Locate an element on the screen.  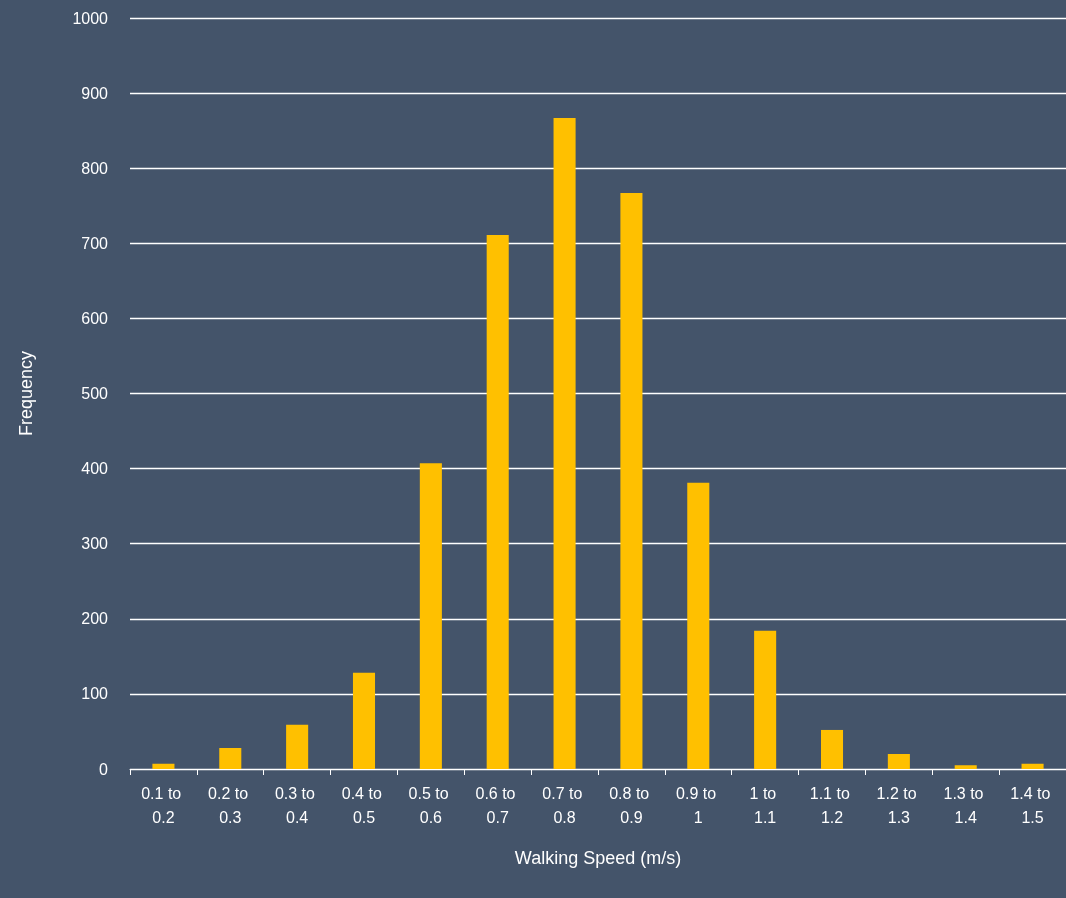
y-tick-label: 1000 is located at coordinates (90, 18).